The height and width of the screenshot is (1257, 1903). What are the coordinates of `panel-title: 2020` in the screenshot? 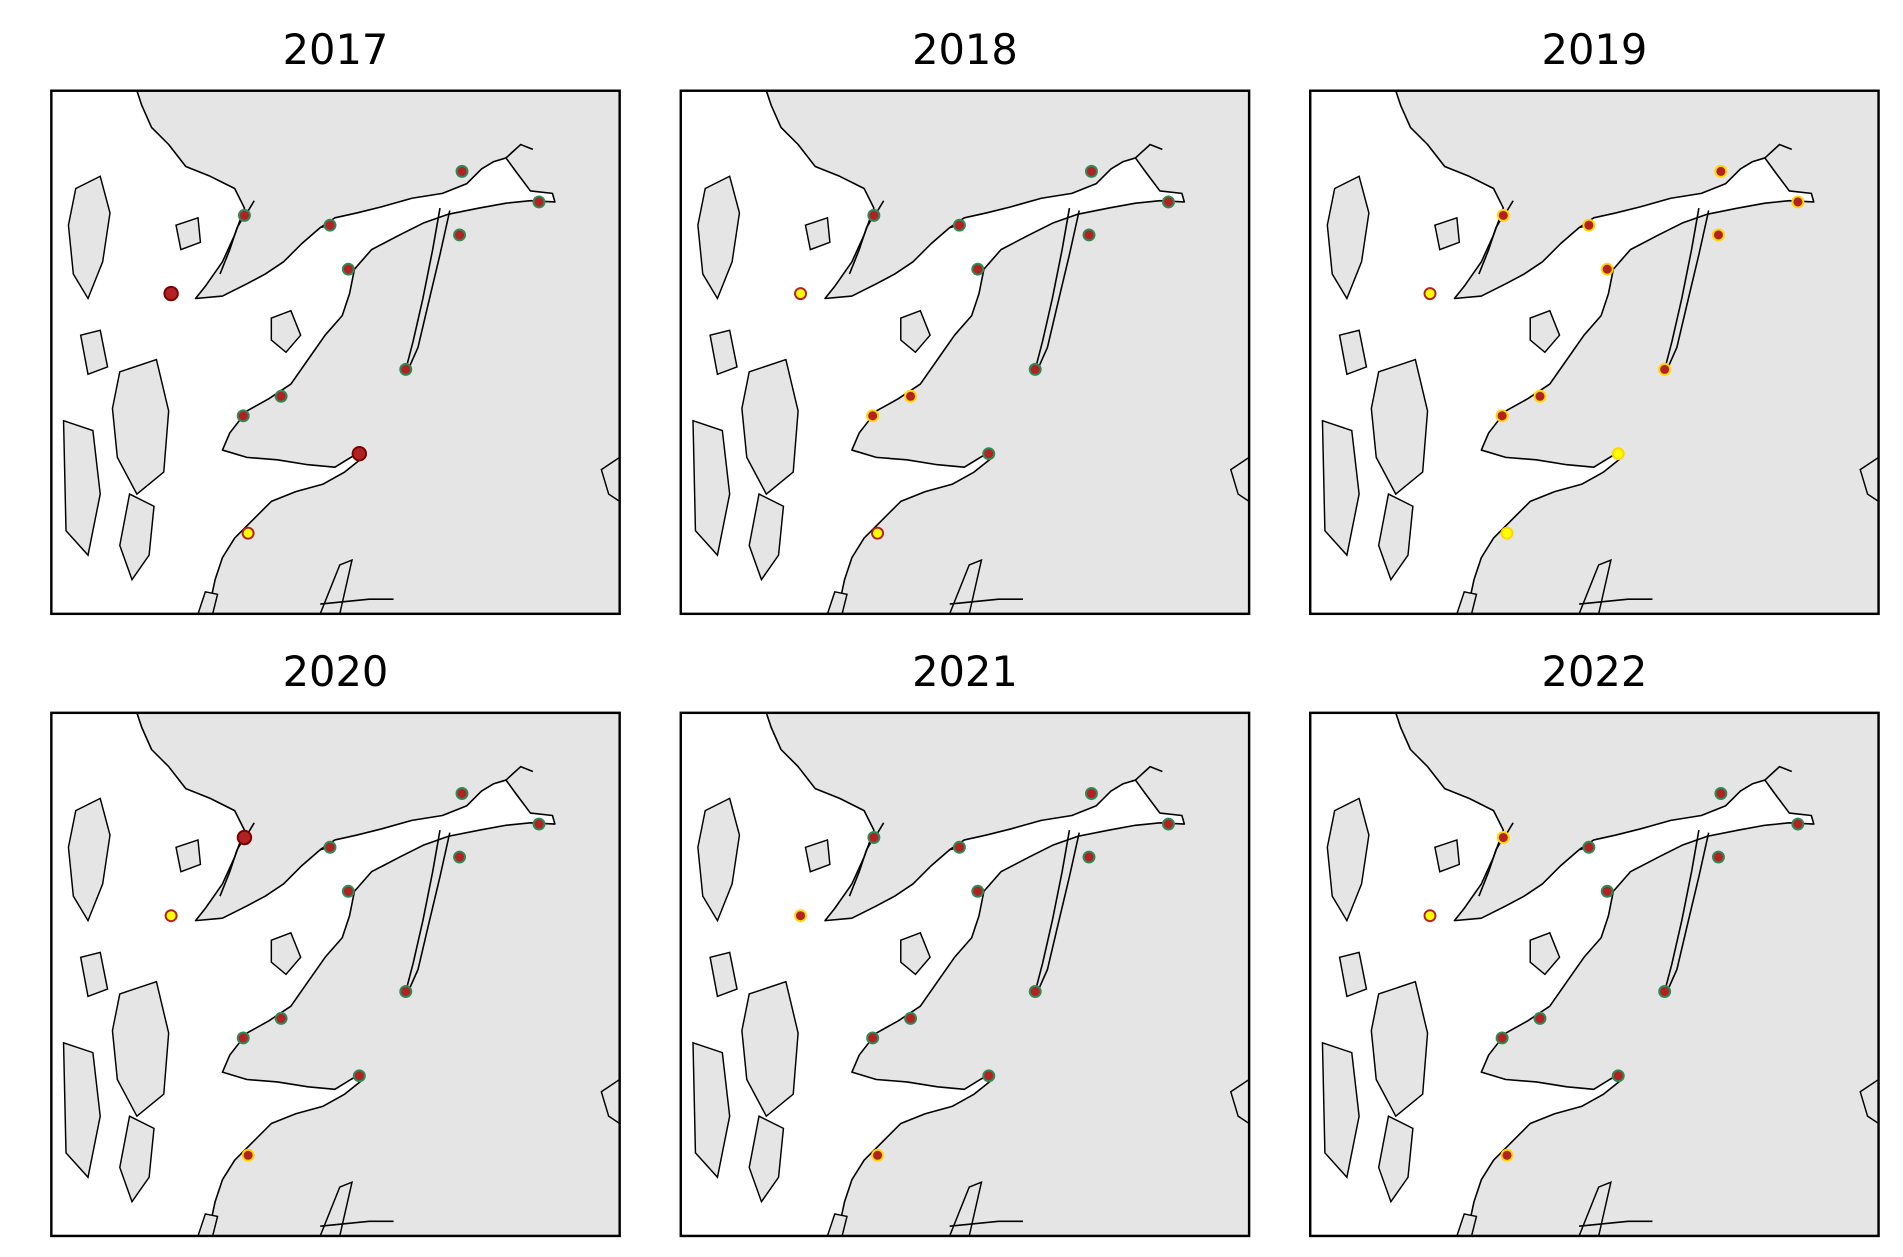 It's located at (336, 671).